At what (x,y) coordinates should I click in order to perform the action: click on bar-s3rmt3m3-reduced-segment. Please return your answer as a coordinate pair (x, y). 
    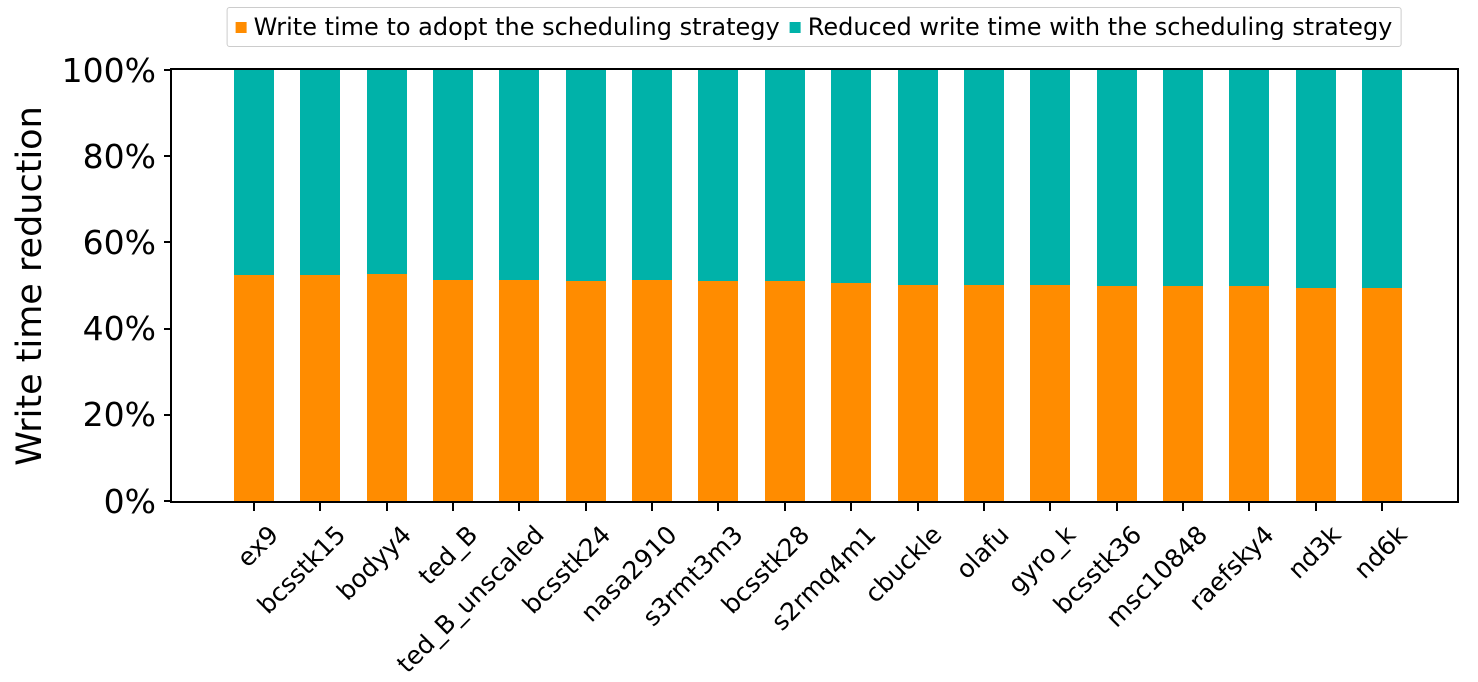
    Looking at the image, I should click on (718, 176).